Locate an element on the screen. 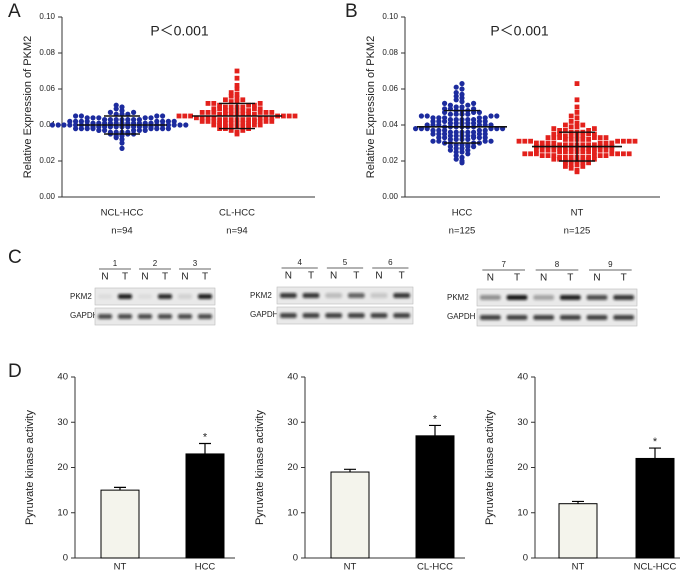 This screenshot has width=685, height=570. y-axis-label: Pyruvate kinase activity is located at coordinates (490, 467).